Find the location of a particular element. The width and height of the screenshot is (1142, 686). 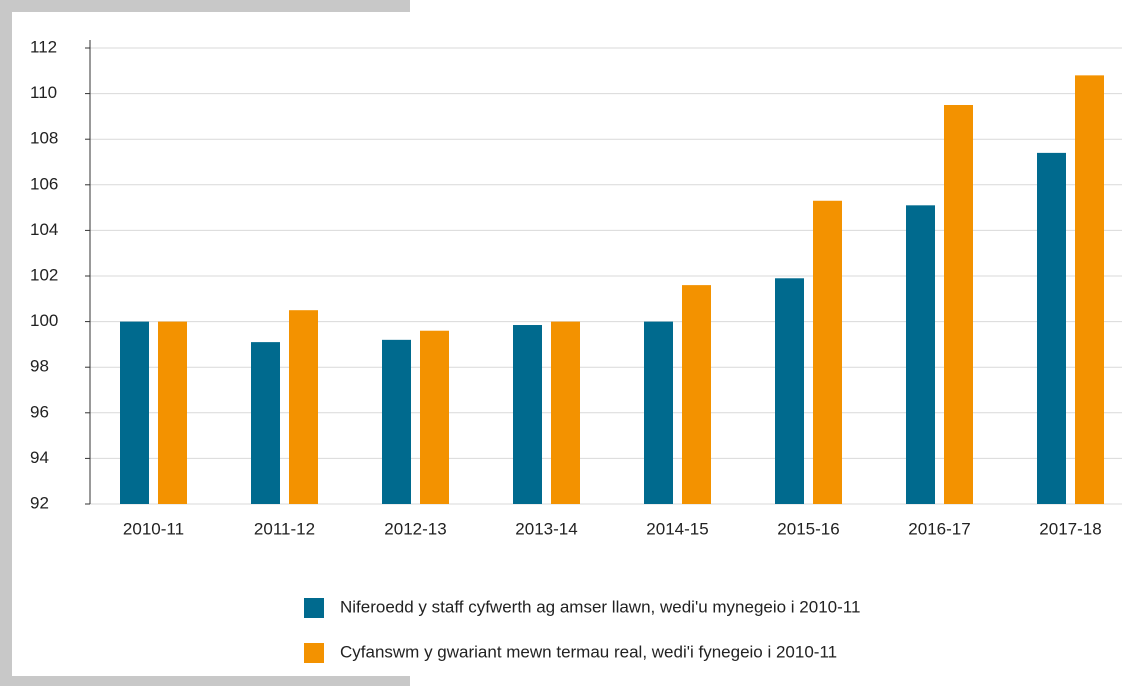

y-tick-label: 92 is located at coordinates (39, 502).